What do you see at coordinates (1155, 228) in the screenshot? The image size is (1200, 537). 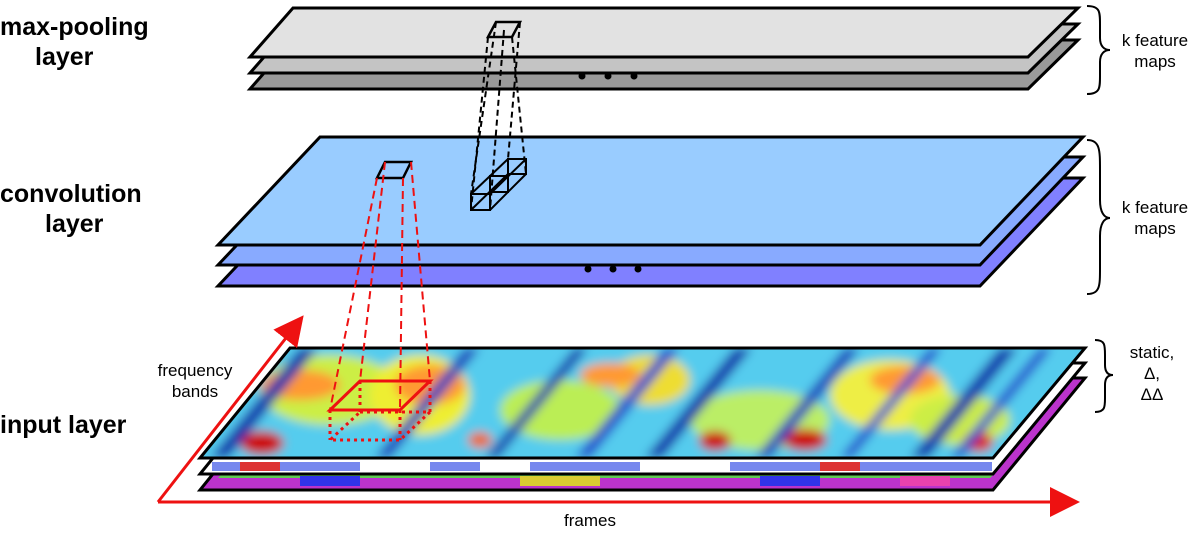 I see `conv-annotation-line2: maps` at bounding box center [1155, 228].